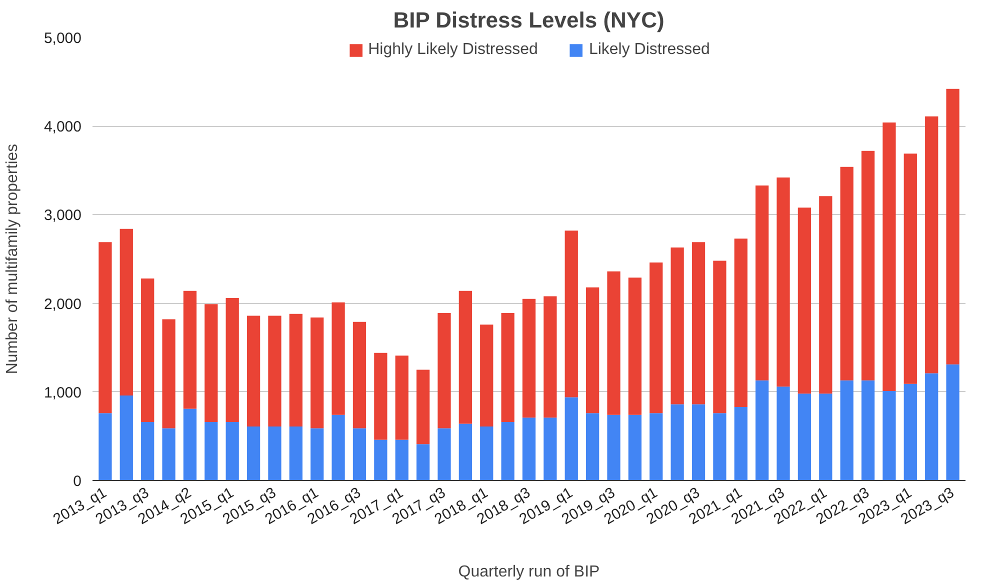 This screenshot has width=994, height=587. I want to click on y-tick-label: 1,000, so click(63, 393).